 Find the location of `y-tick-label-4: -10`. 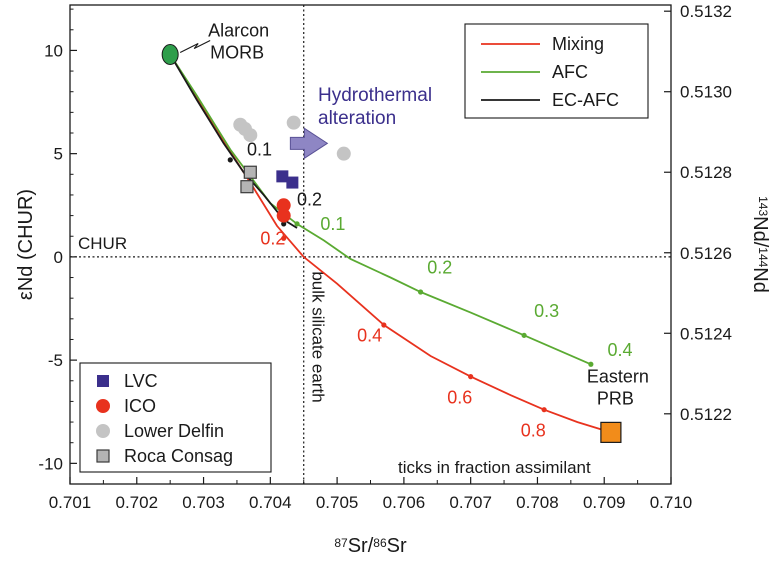

y-tick-label-4: -10 is located at coordinates (50, 463).